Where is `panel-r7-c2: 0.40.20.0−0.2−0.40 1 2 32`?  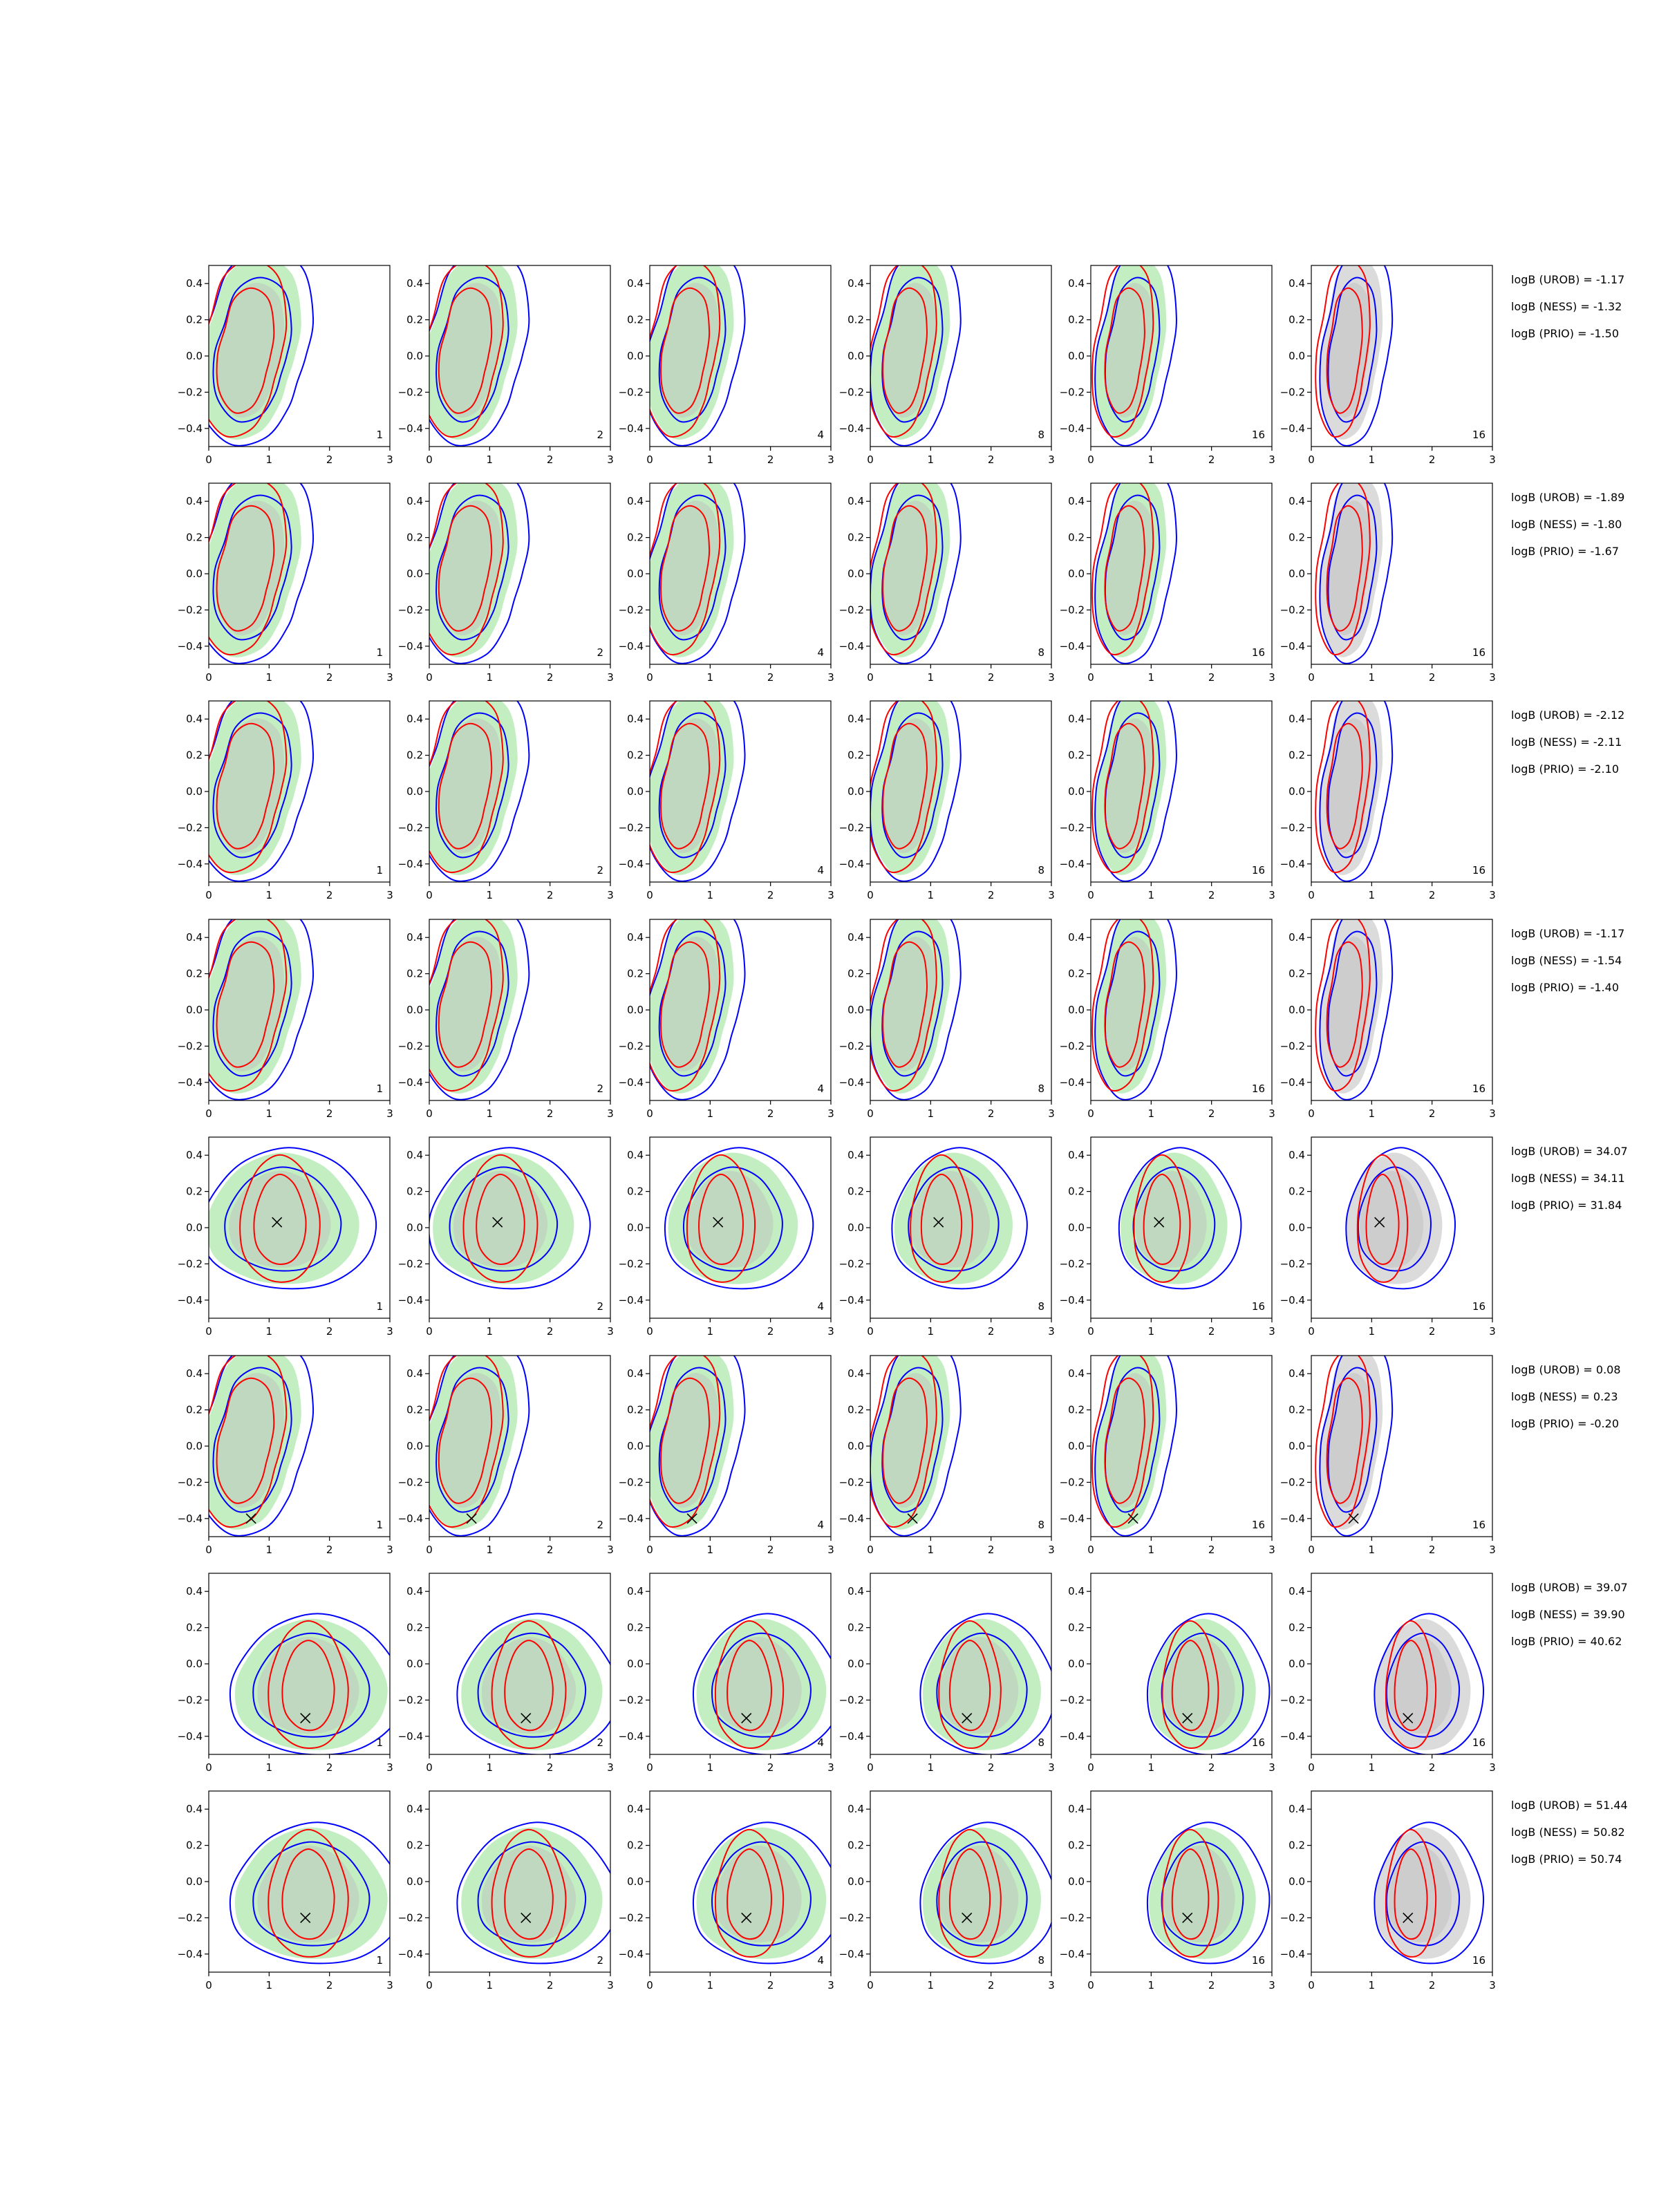
panel-r7-c2: 0.40.20.0−0.2−0.40 1 2 32 is located at coordinates (506, 1673).